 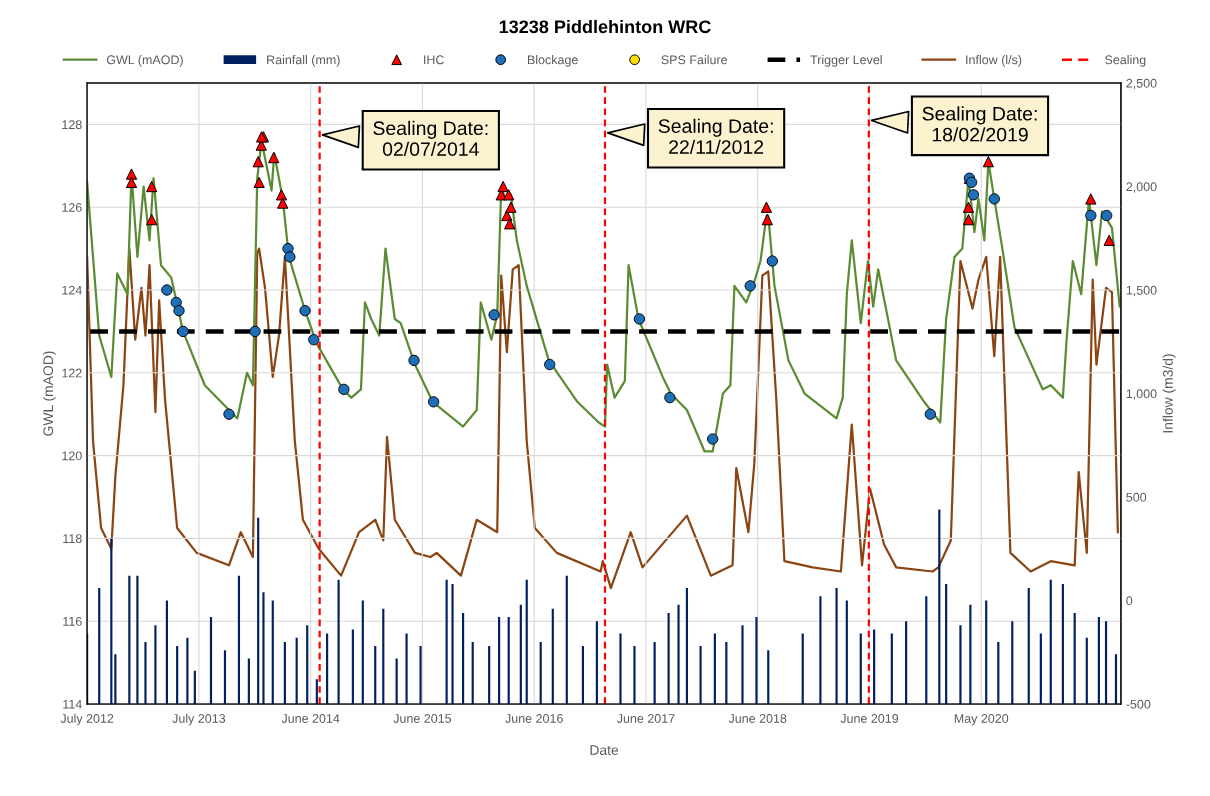 I want to click on y2-tick-label: -500, so click(x=1138, y=704).